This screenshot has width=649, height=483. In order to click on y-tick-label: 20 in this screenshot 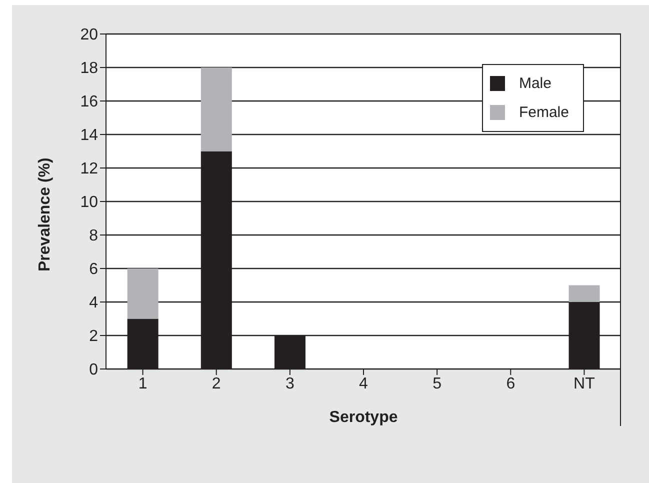, I will do `click(89, 35)`.